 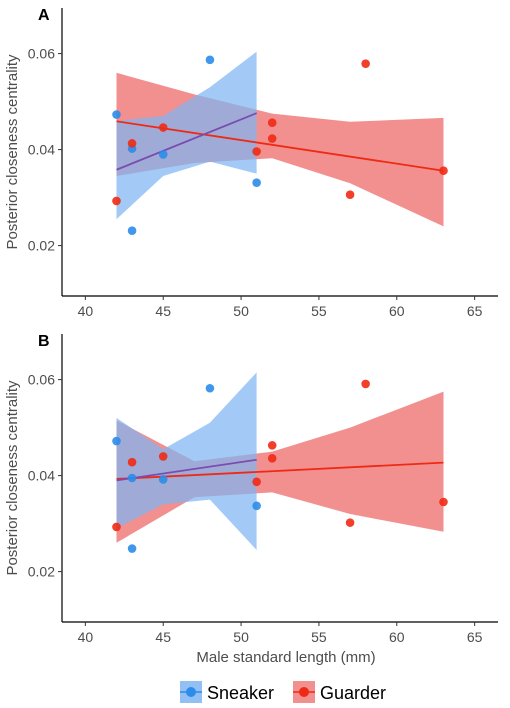 What do you see at coordinates (283, 692) in the screenshot?
I see `legend: Sneaker Guarder` at bounding box center [283, 692].